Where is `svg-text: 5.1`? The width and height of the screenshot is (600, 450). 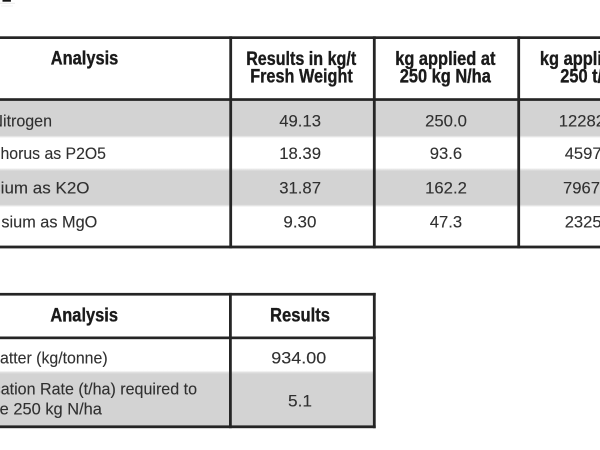 svg-text: 5.1 is located at coordinates (300, 400).